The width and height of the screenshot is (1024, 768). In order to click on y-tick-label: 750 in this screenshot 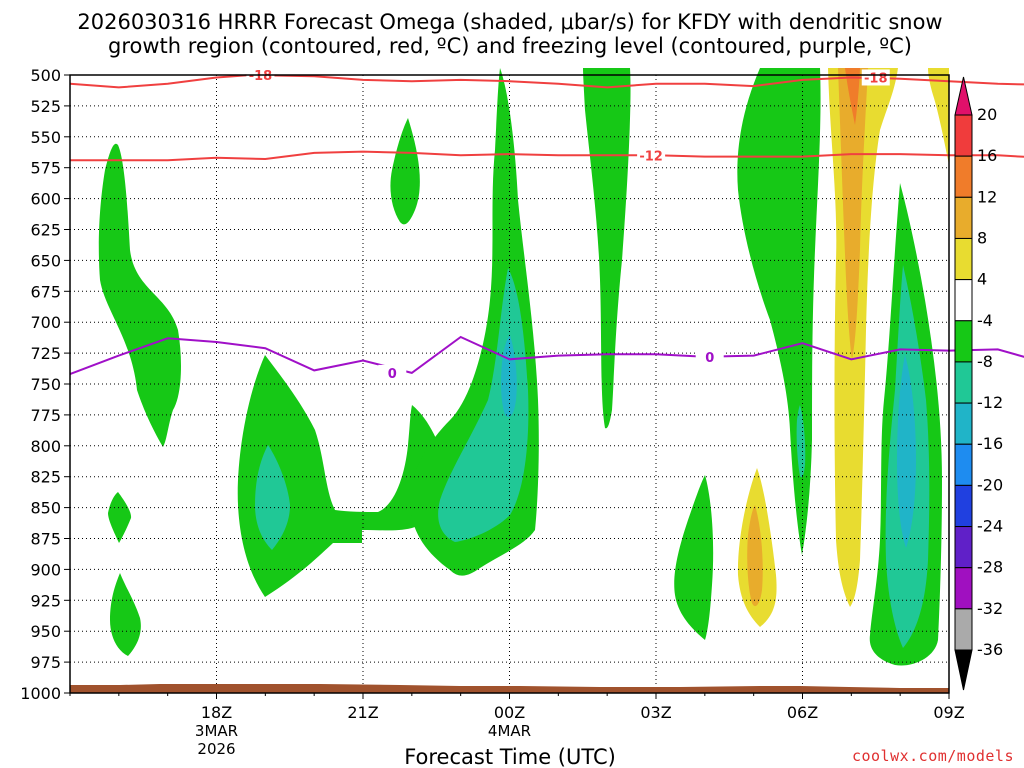, I will do `click(45, 384)`.